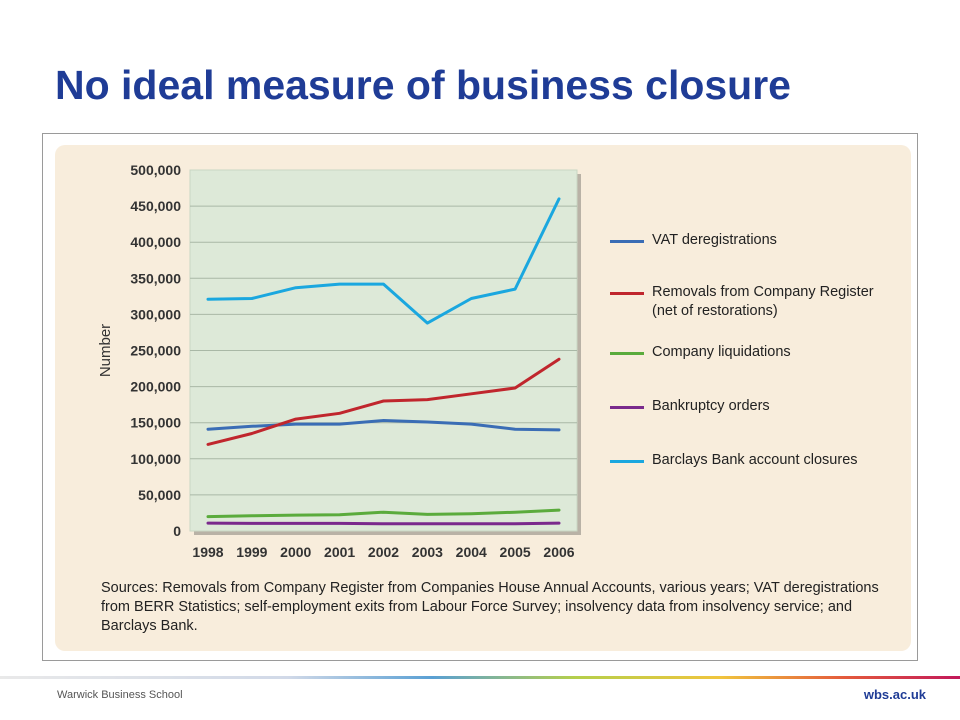 The height and width of the screenshot is (720, 960). Describe the element at coordinates (383, 425) in the screenshot. I see `series-line-vat-deregistrations` at that location.